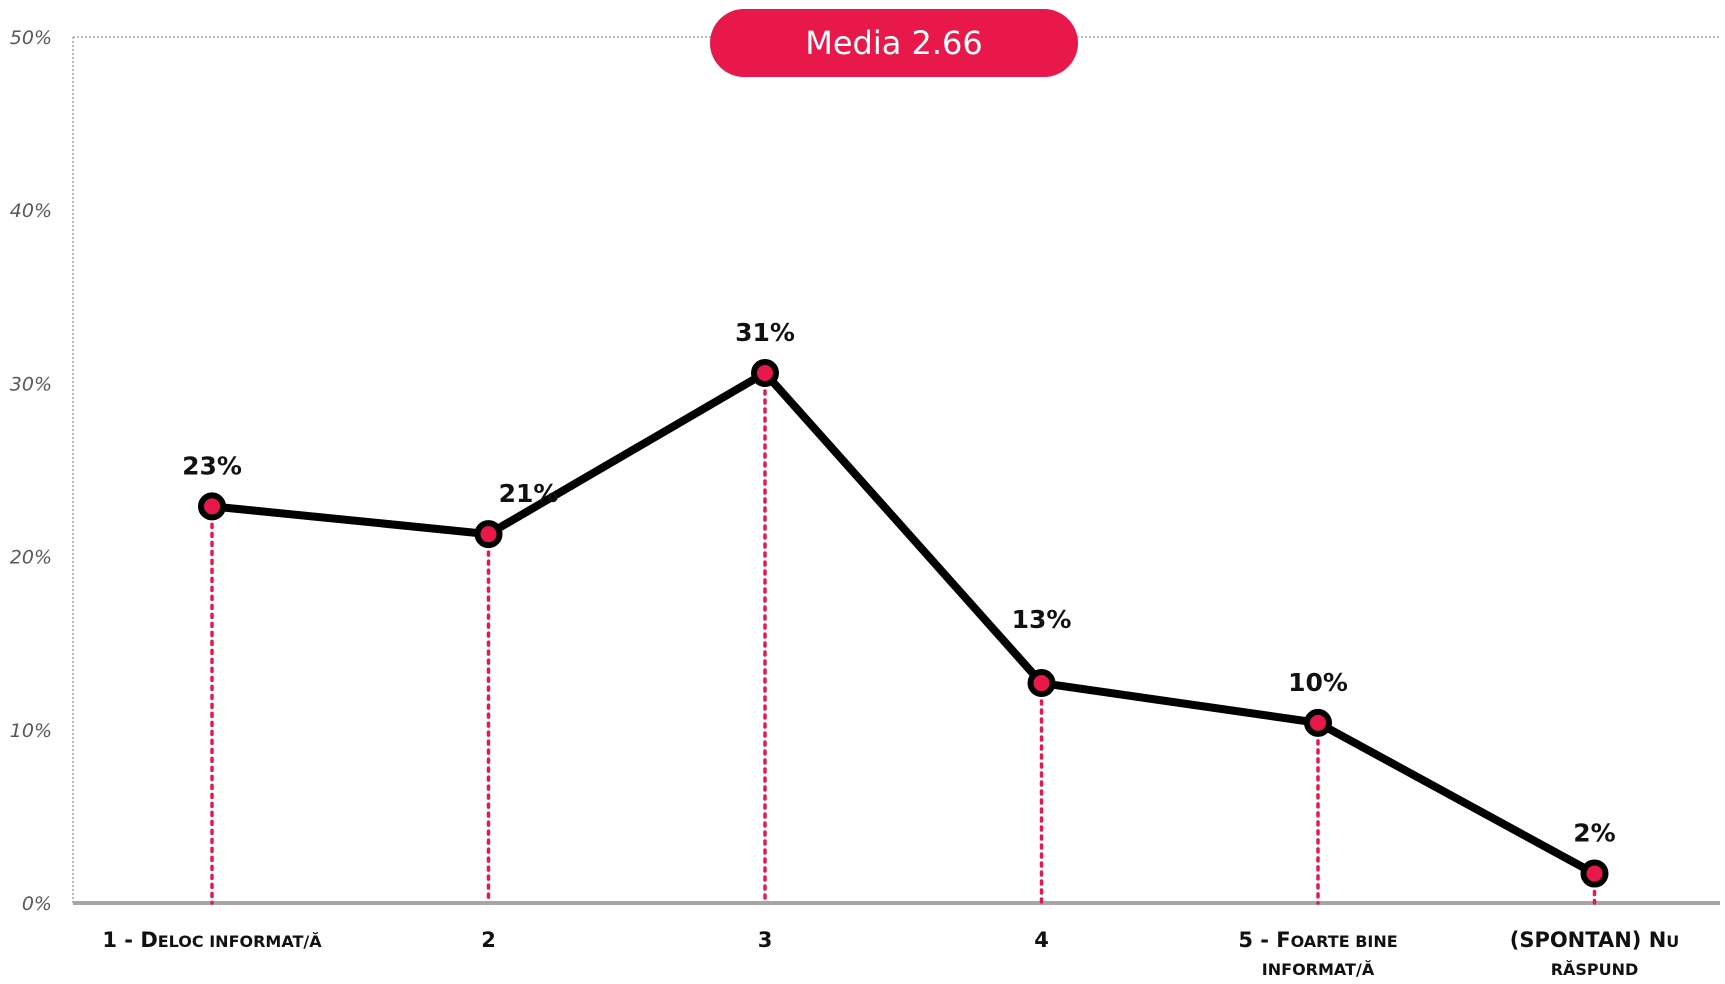 This screenshot has height=984, width=1725. I want to click on data-label: 31%, so click(765, 332).